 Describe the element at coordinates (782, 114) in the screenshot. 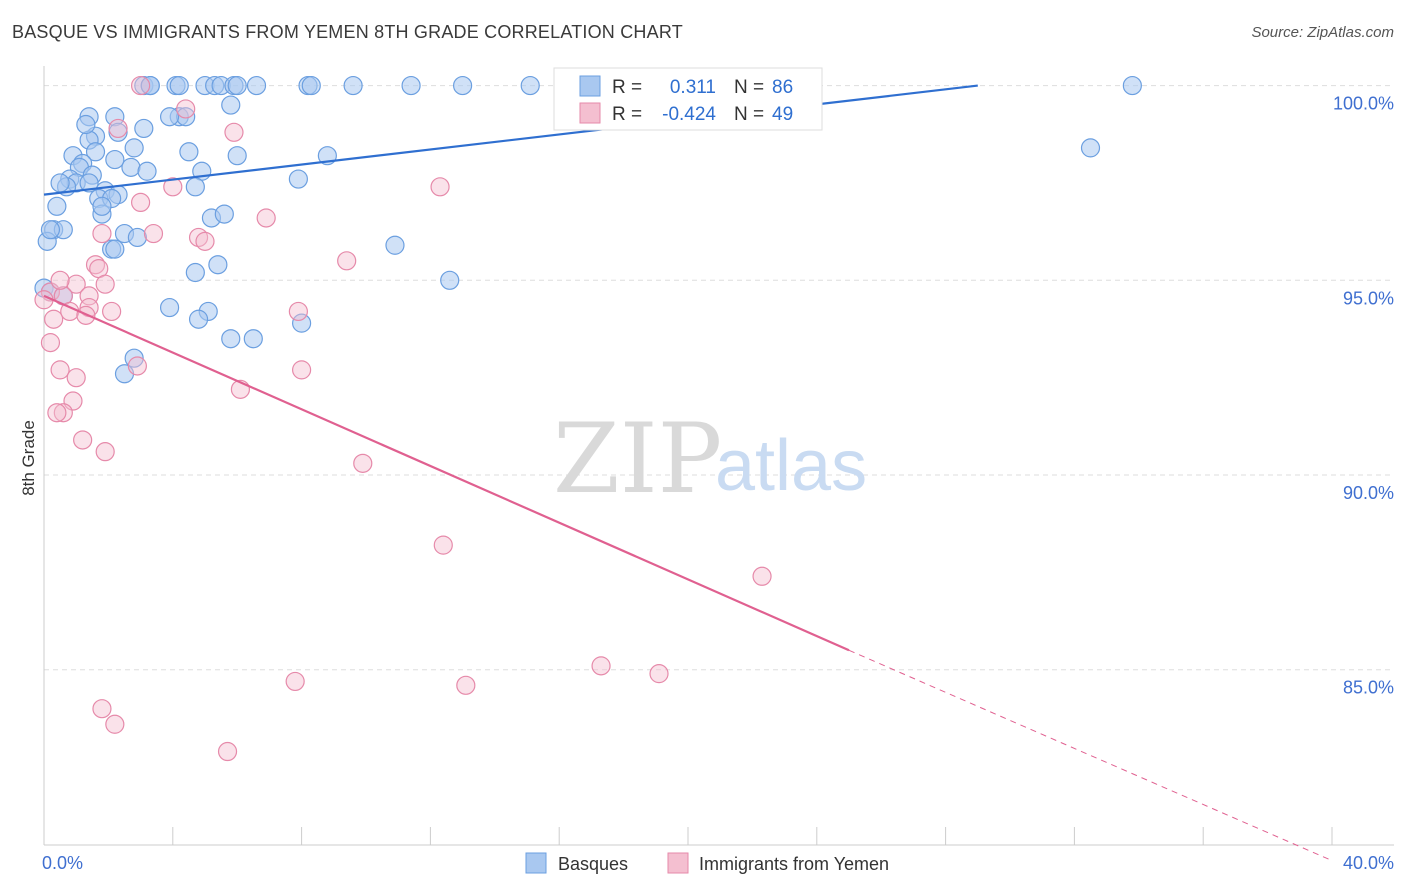

I see `stats-n-value-pink: 49` at that location.